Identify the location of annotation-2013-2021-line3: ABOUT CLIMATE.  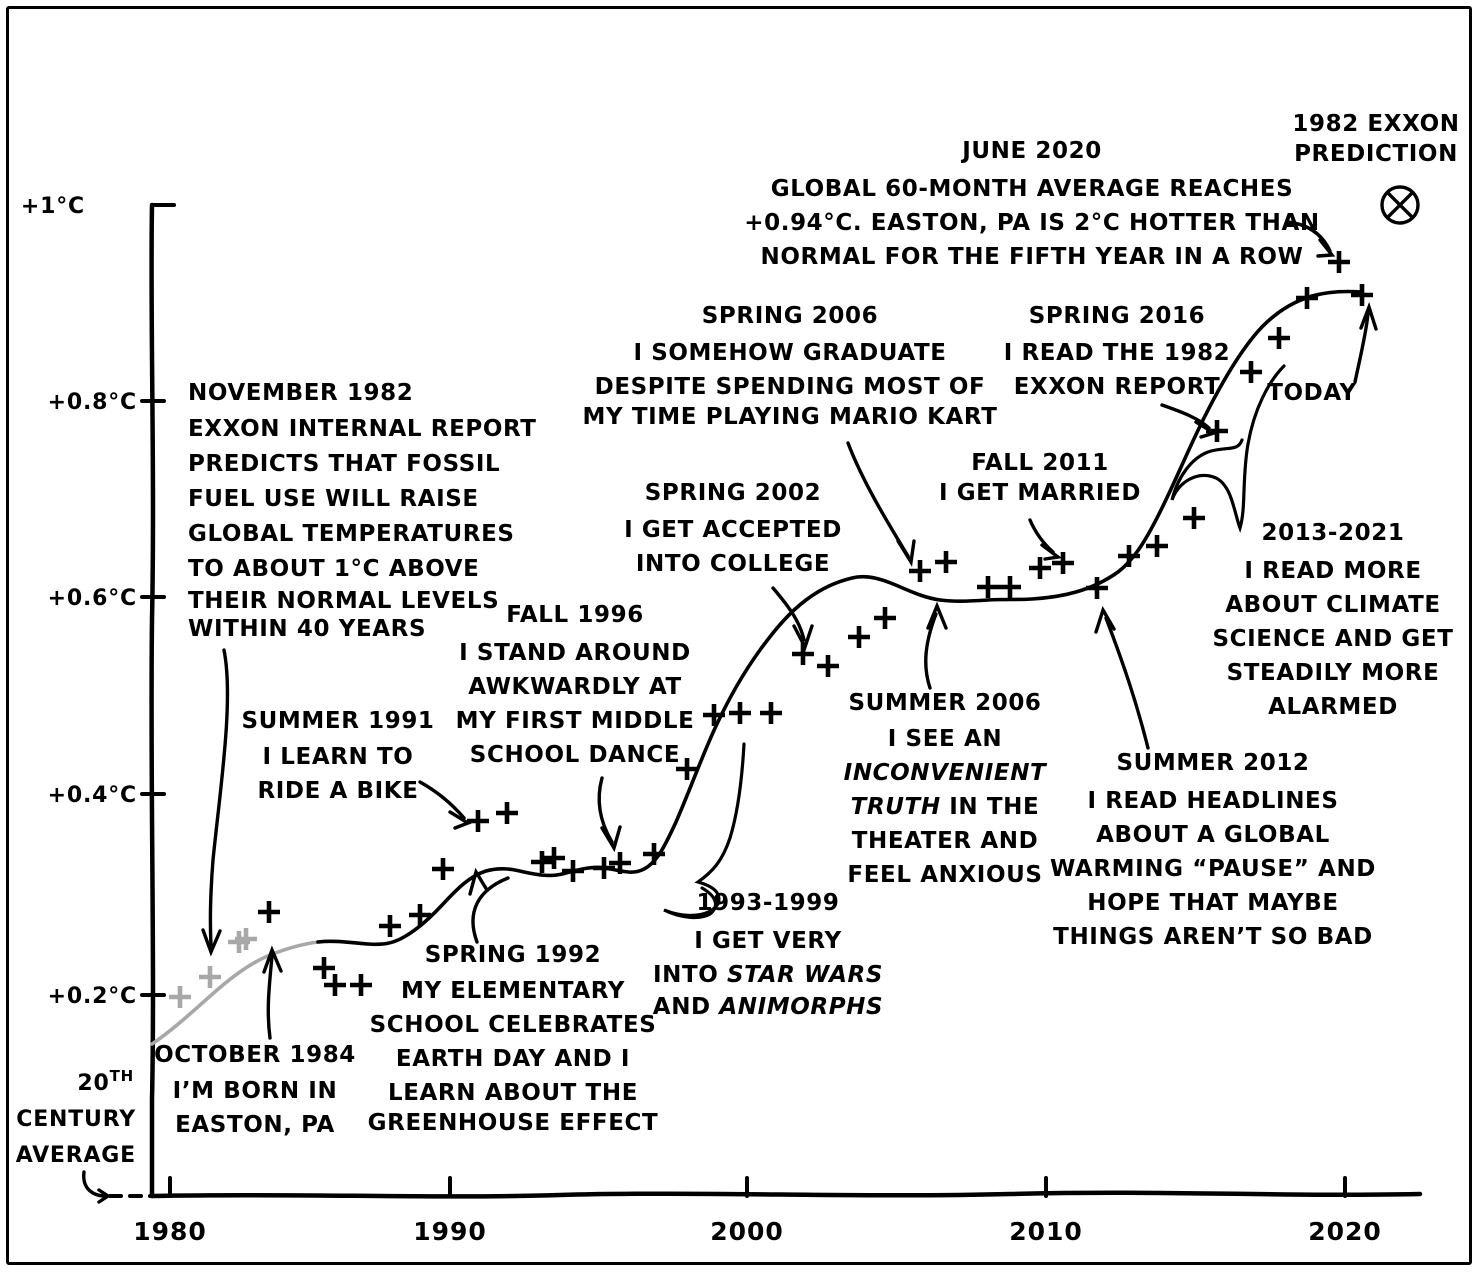
(1332, 605).